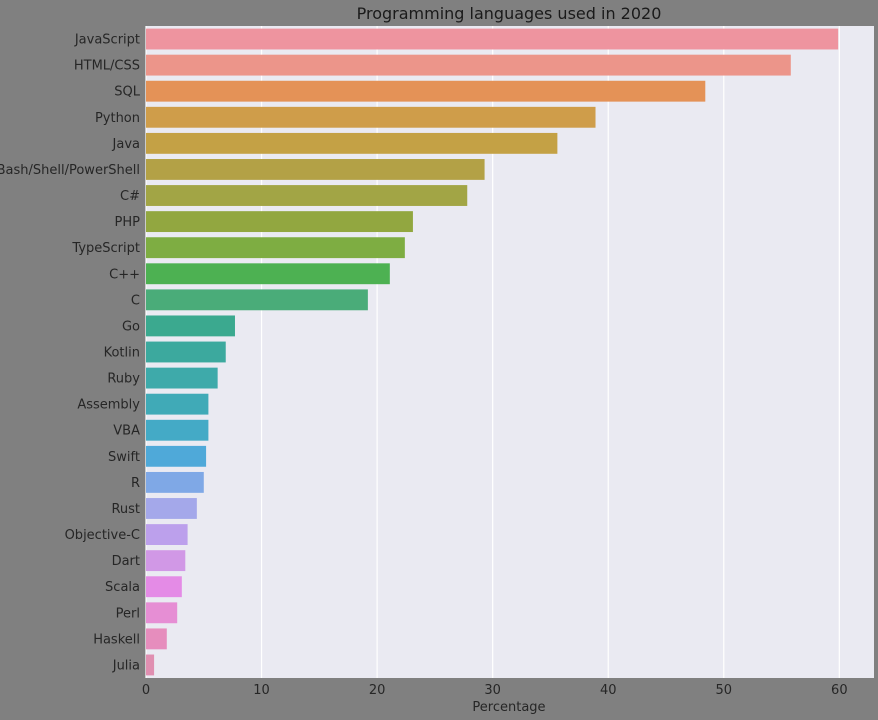 The width and height of the screenshot is (878, 720). Describe the element at coordinates (126, 431) in the screenshot. I see `y-tick-label: VBA` at that location.